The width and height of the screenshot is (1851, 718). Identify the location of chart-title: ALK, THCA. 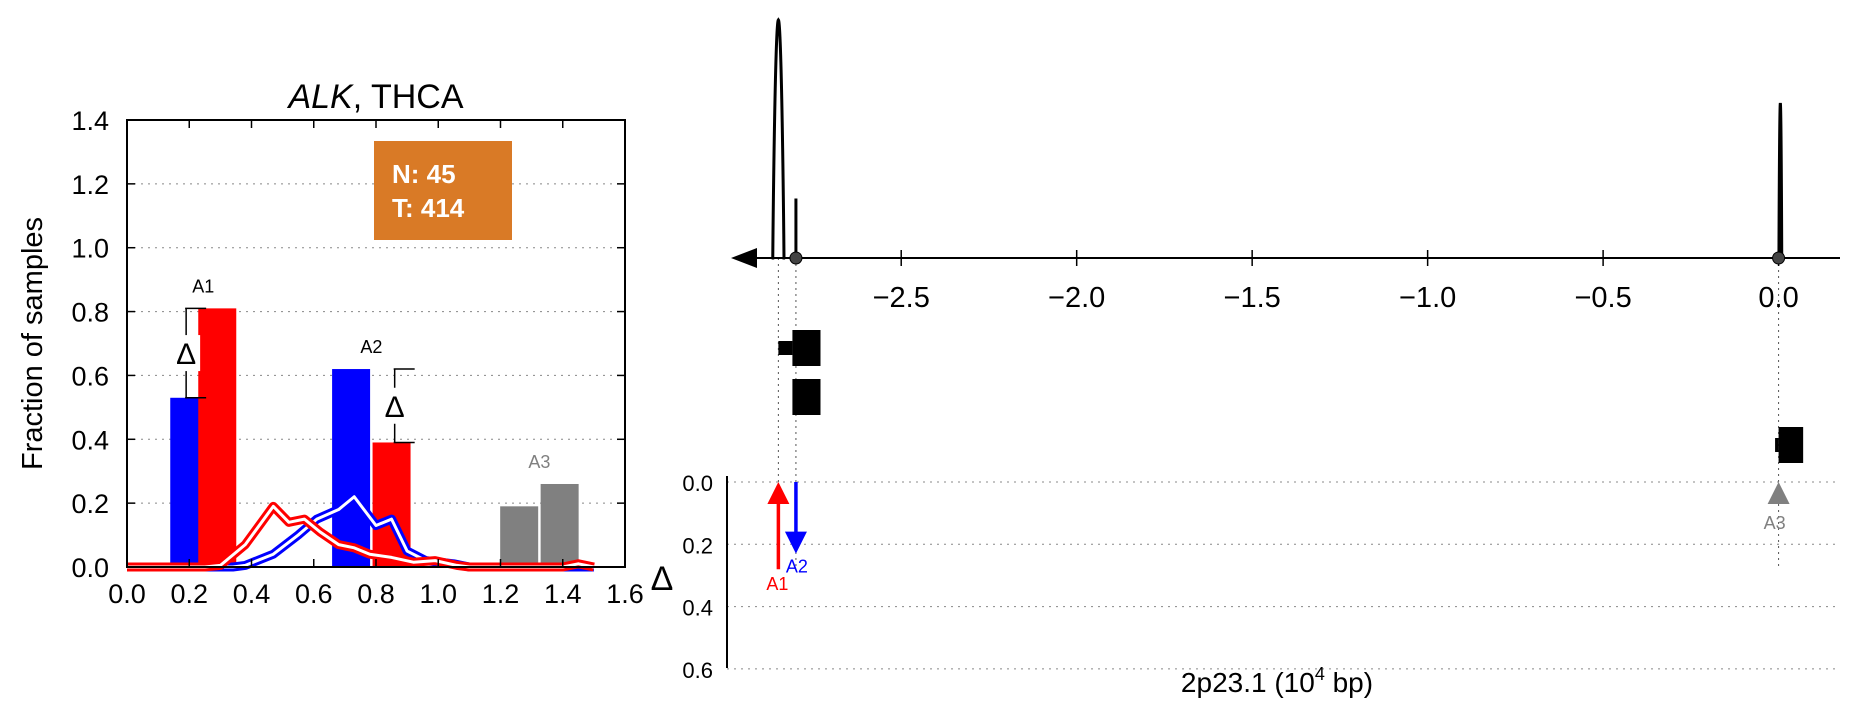
(374, 97).